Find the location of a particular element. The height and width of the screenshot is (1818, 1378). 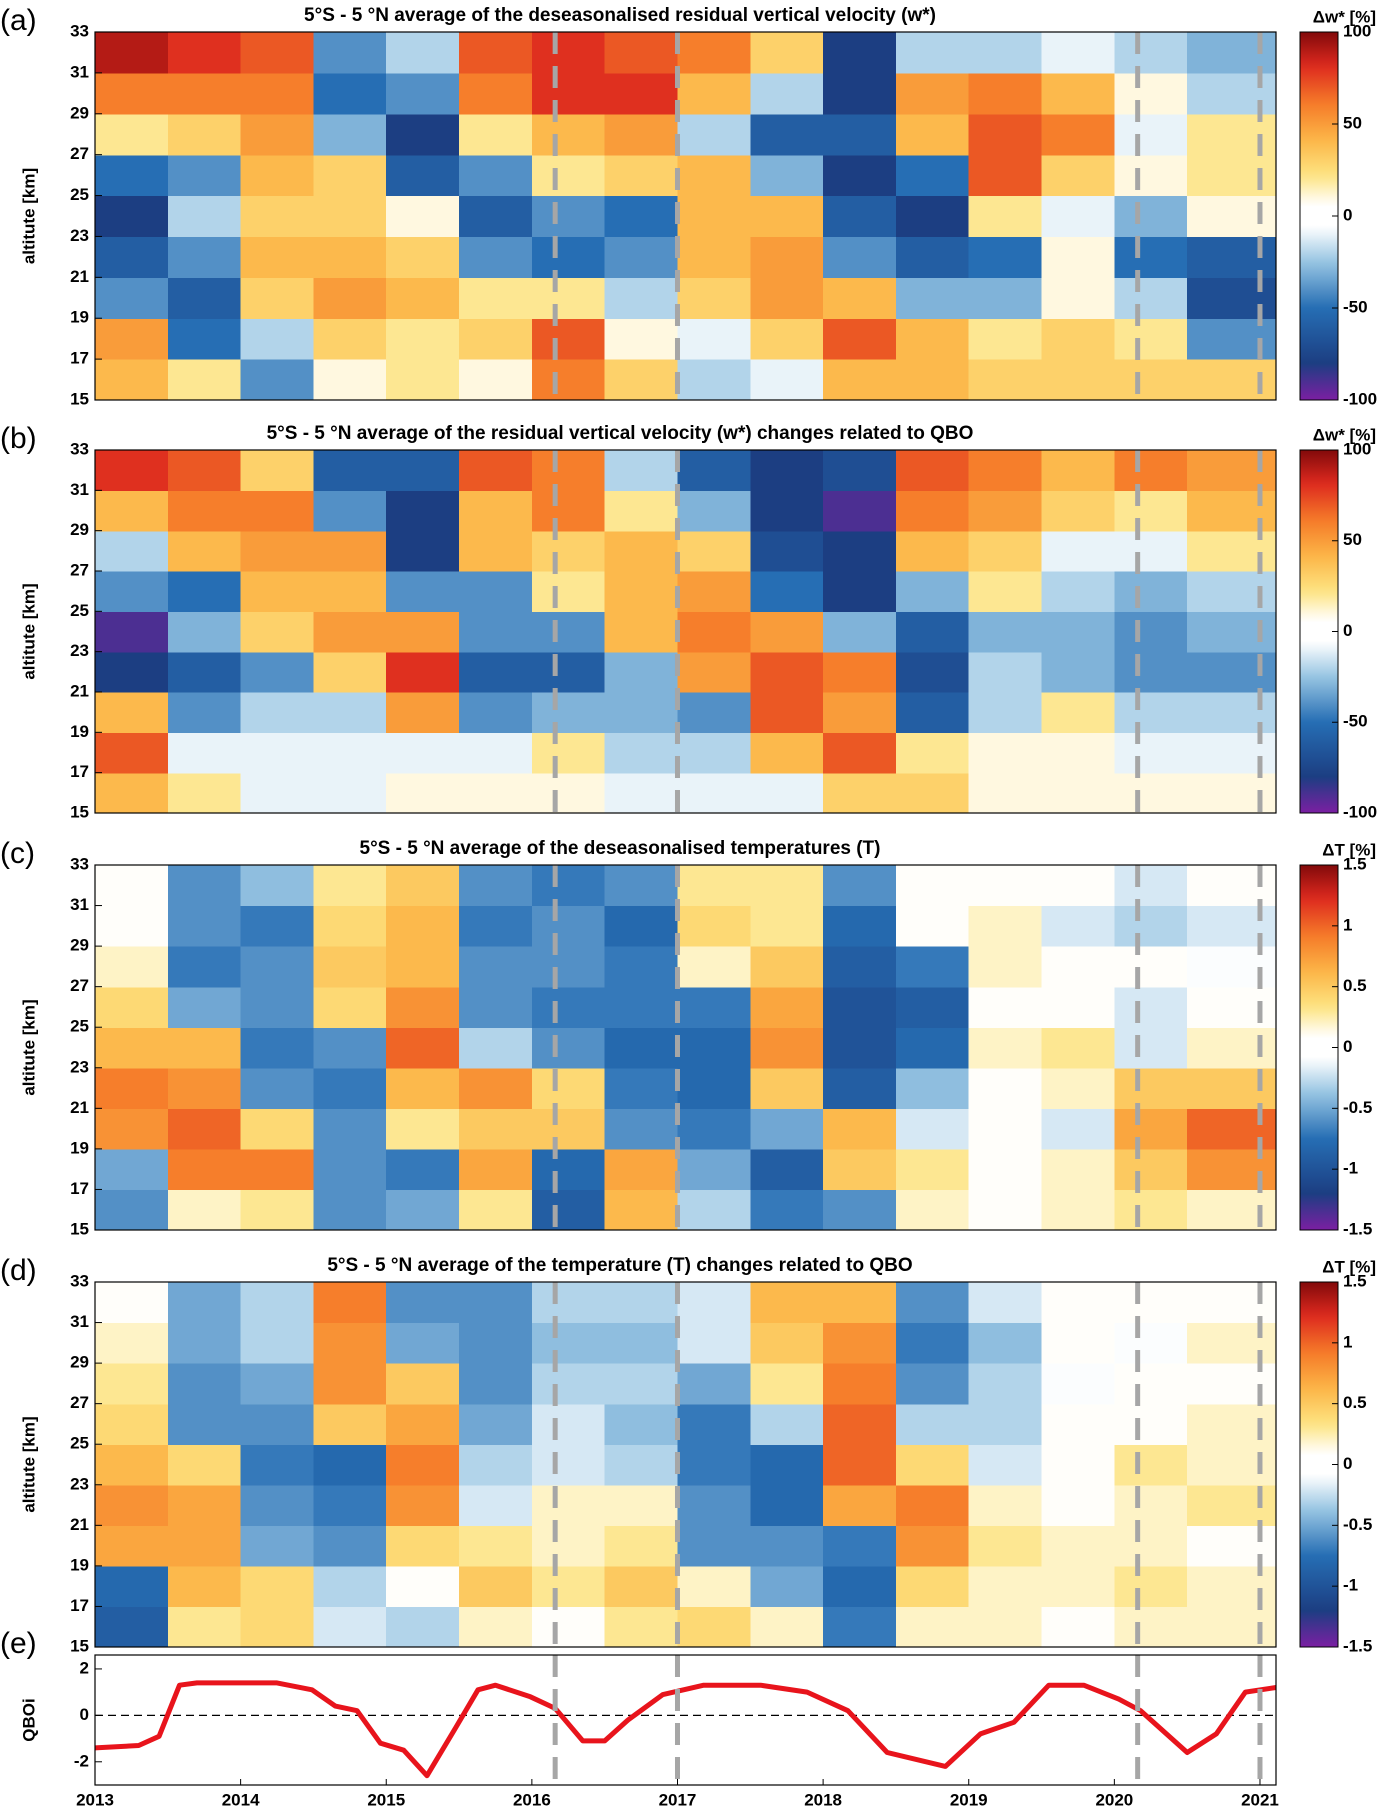

colorbar-label: Δw* [%] is located at coordinates (1344, 434).